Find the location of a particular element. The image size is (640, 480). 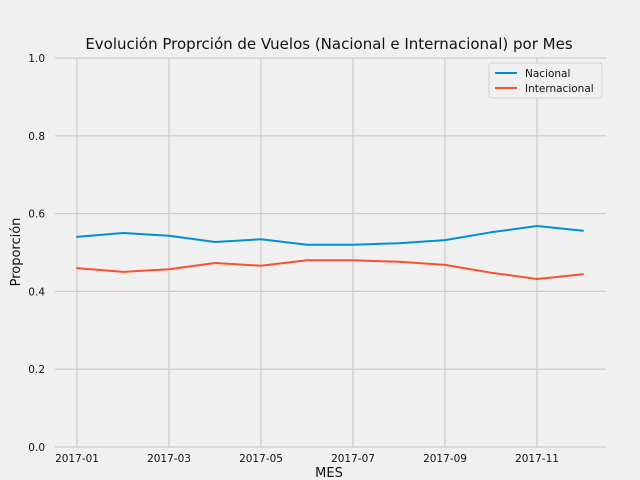

y-tick-label: 0.0 is located at coordinates (36, 448).